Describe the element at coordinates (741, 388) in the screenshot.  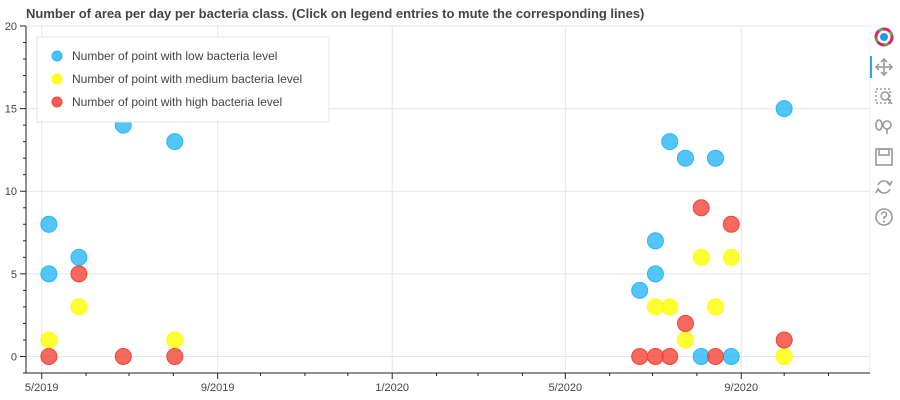
I see `x-tick-label: 9/2020` at that location.